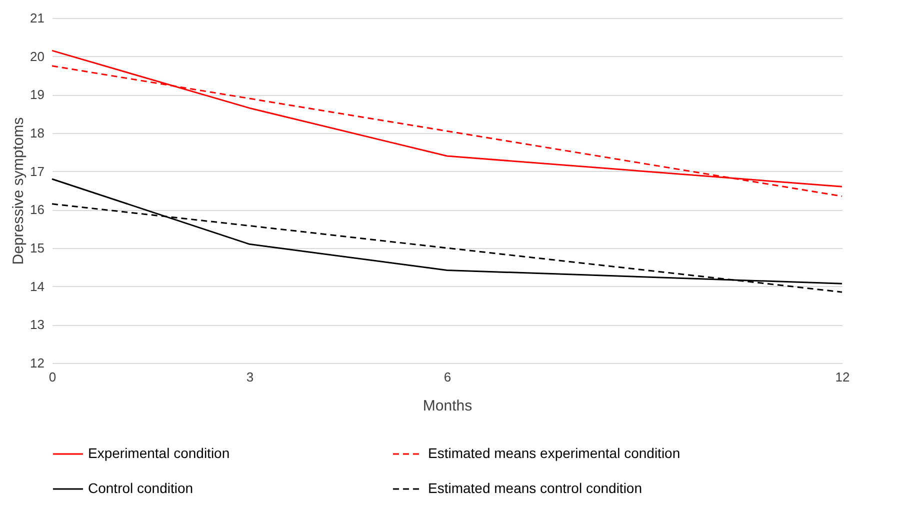 The height and width of the screenshot is (529, 903). Describe the element at coordinates (37, 56) in the screenshot. I see `y-tick-label: 20` at that location.